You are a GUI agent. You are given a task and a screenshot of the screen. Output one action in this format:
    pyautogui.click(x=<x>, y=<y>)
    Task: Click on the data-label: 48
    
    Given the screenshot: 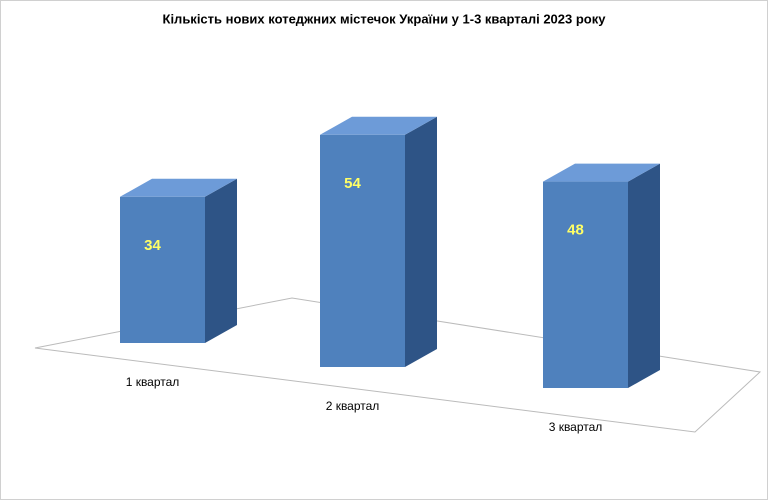 What is the action you would take?
    pyautogui.click(x=575, y=230)
    